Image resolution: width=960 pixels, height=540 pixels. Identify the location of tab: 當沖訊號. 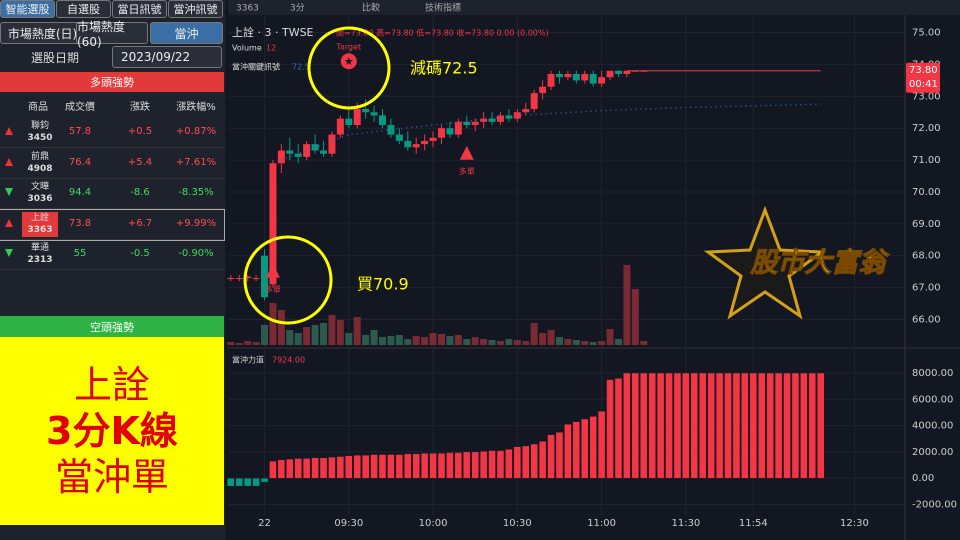
(195, 9).